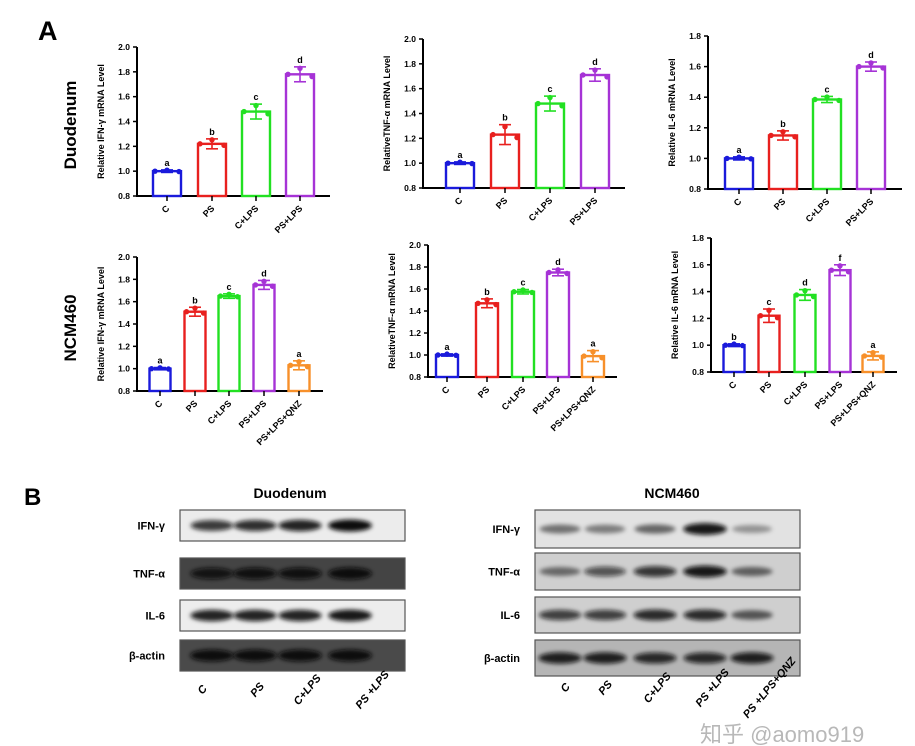 This screenshot has height=746, width=915. Describe the element at coordinates (247, 217) in the screenshot. I see `x-tick-label: C+LPS` at that location.